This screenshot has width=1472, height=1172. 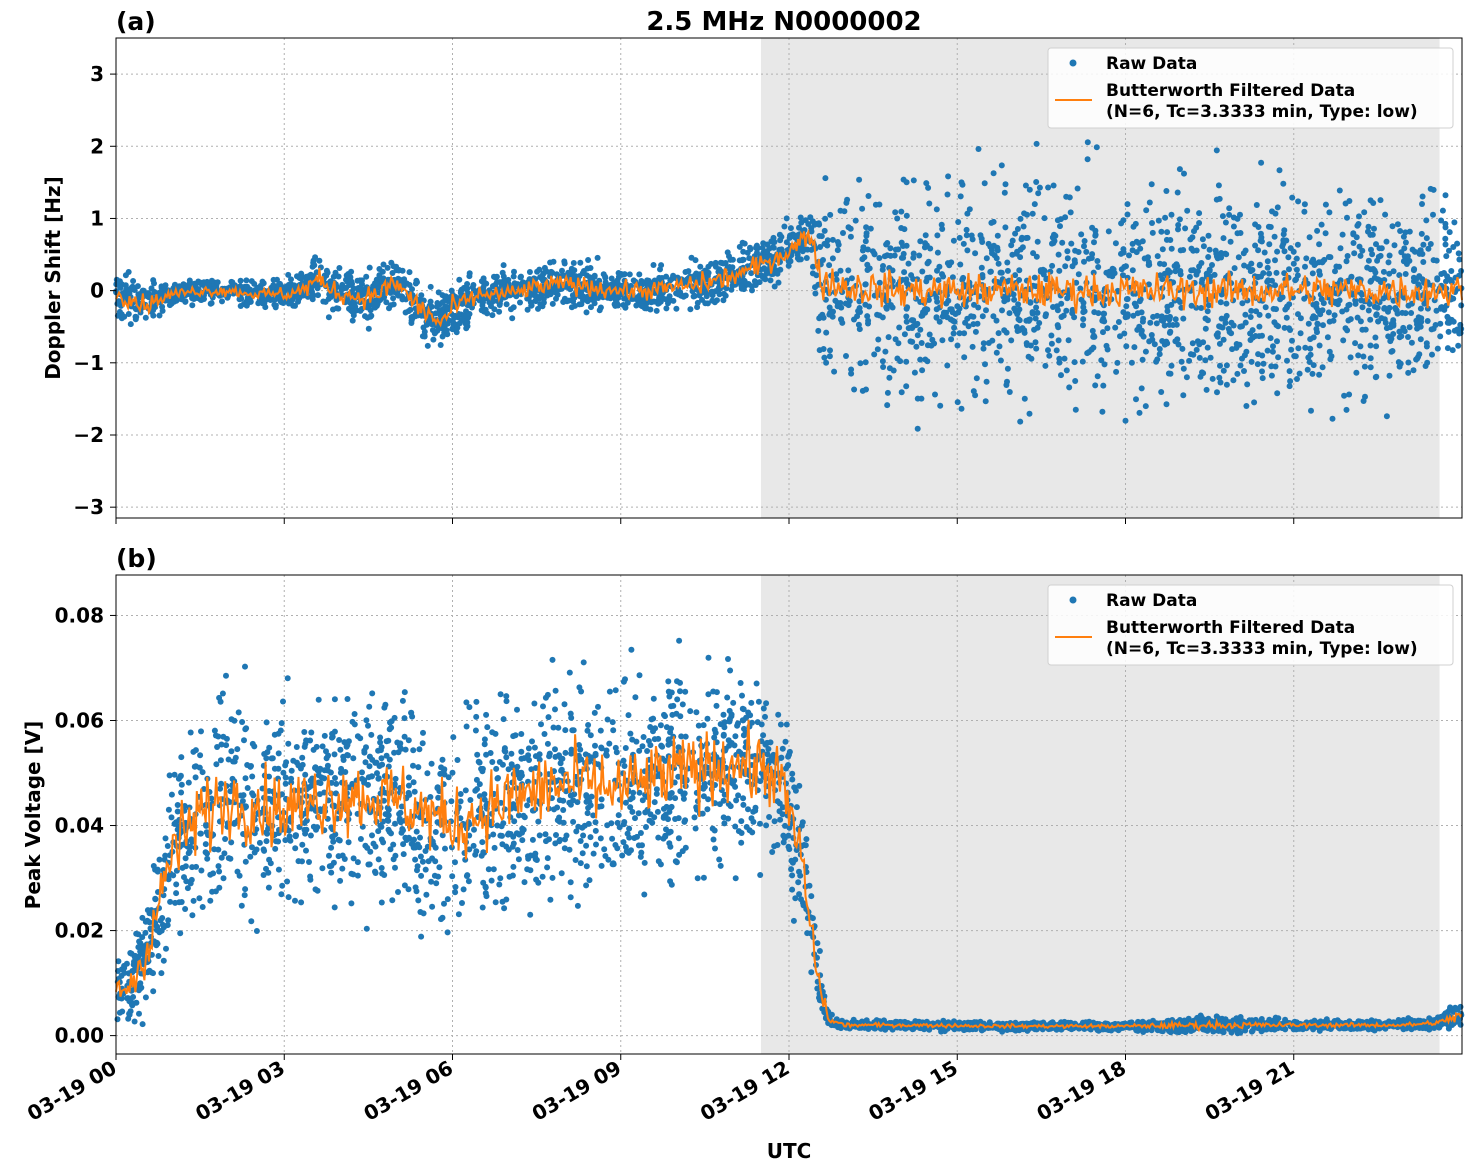 I want to click on panel-b-label: (b), so click(x=136, y=558).